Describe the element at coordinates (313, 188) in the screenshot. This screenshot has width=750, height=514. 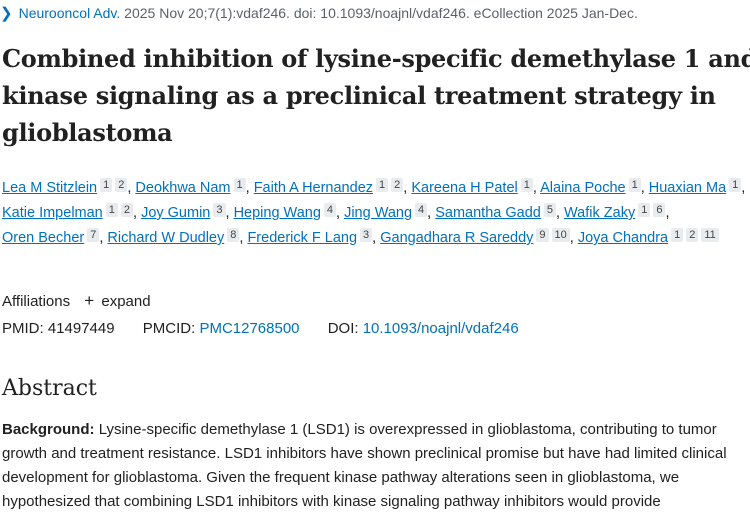
I see `author-link: Faith A Hernandez` at that location.